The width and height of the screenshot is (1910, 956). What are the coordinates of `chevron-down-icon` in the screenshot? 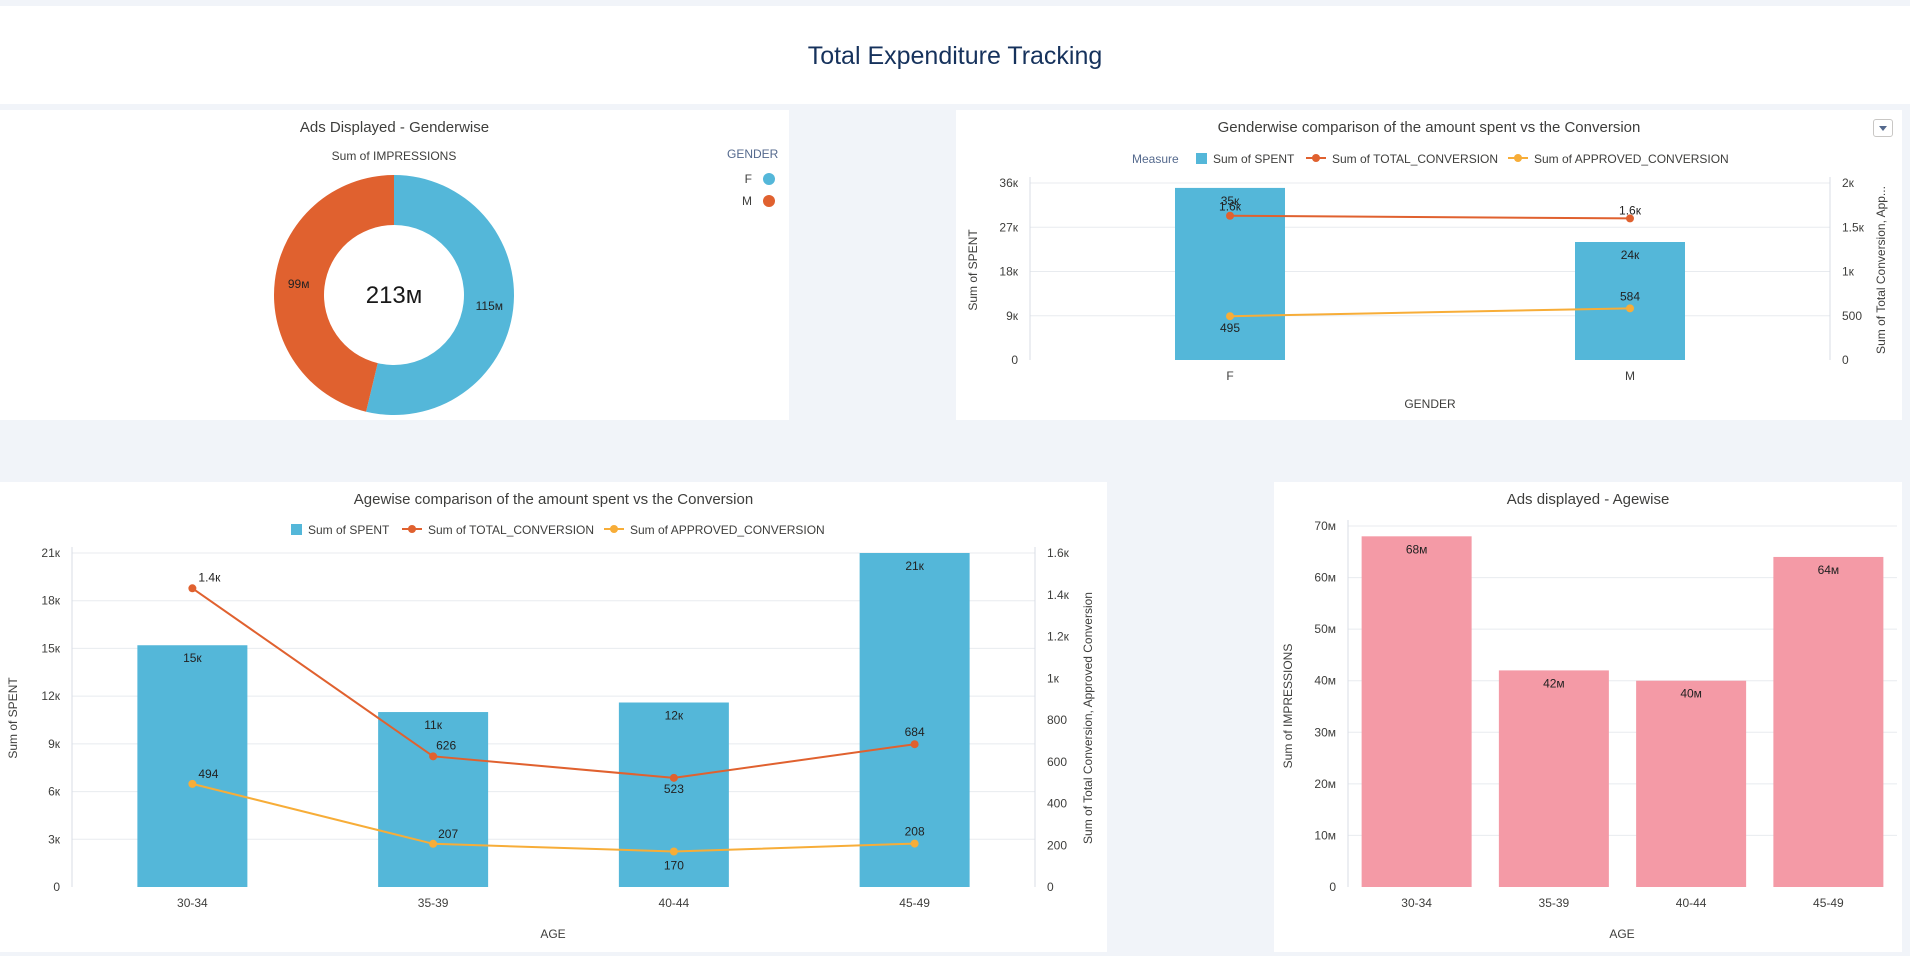 It's located at (1883, 128).